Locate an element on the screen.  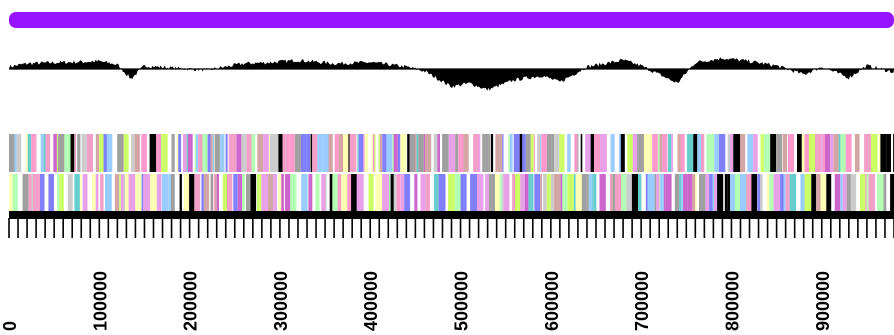
gc-skew-area is located at coordinates (451, 74).